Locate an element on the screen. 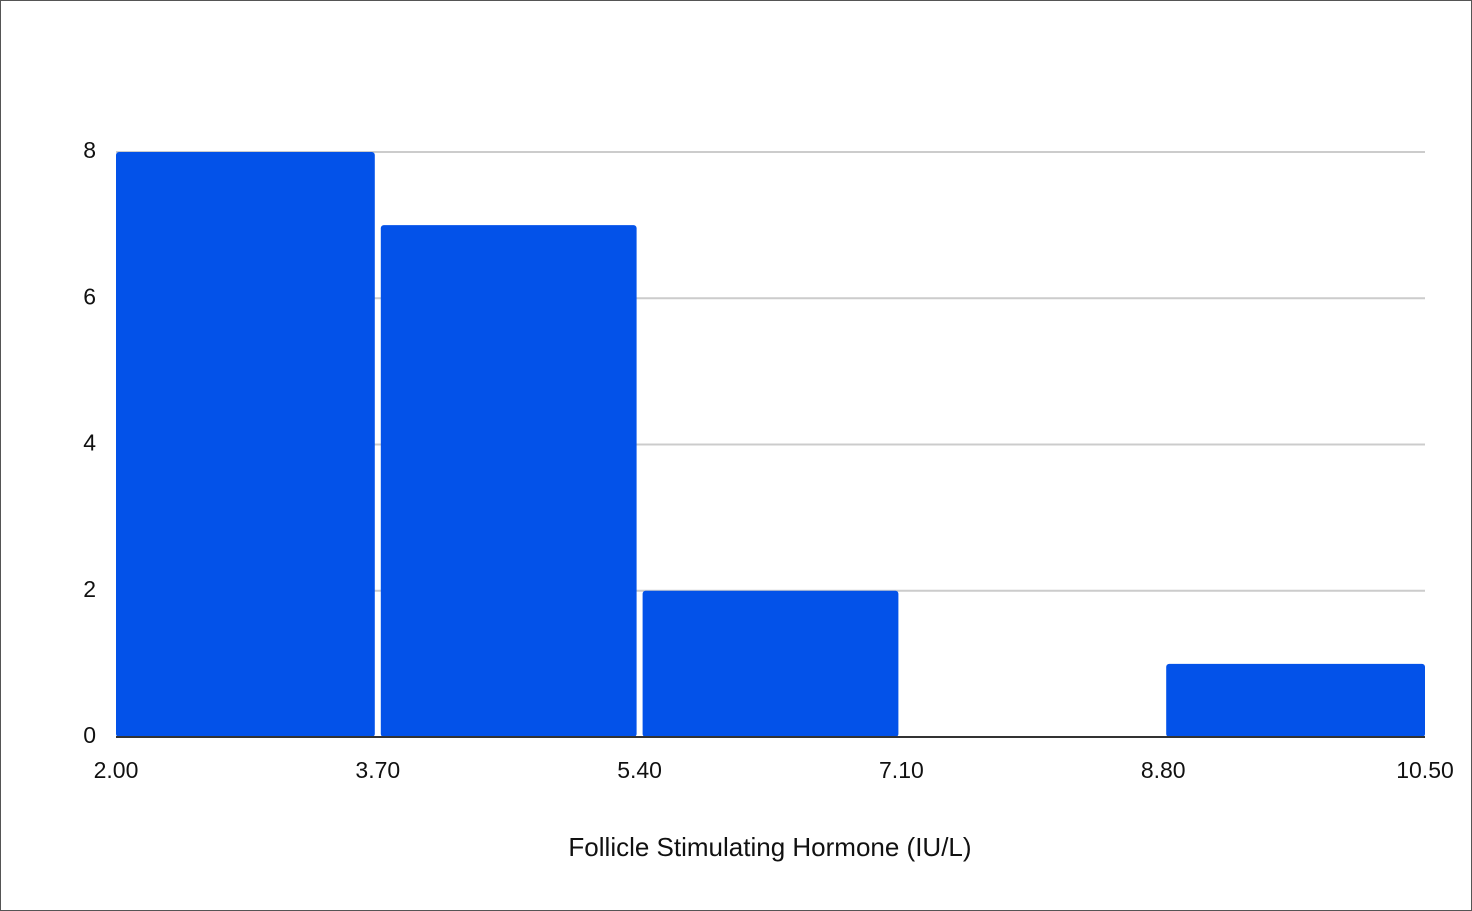  x-tick-label: 2.00 is located at coordinates (116, 770).